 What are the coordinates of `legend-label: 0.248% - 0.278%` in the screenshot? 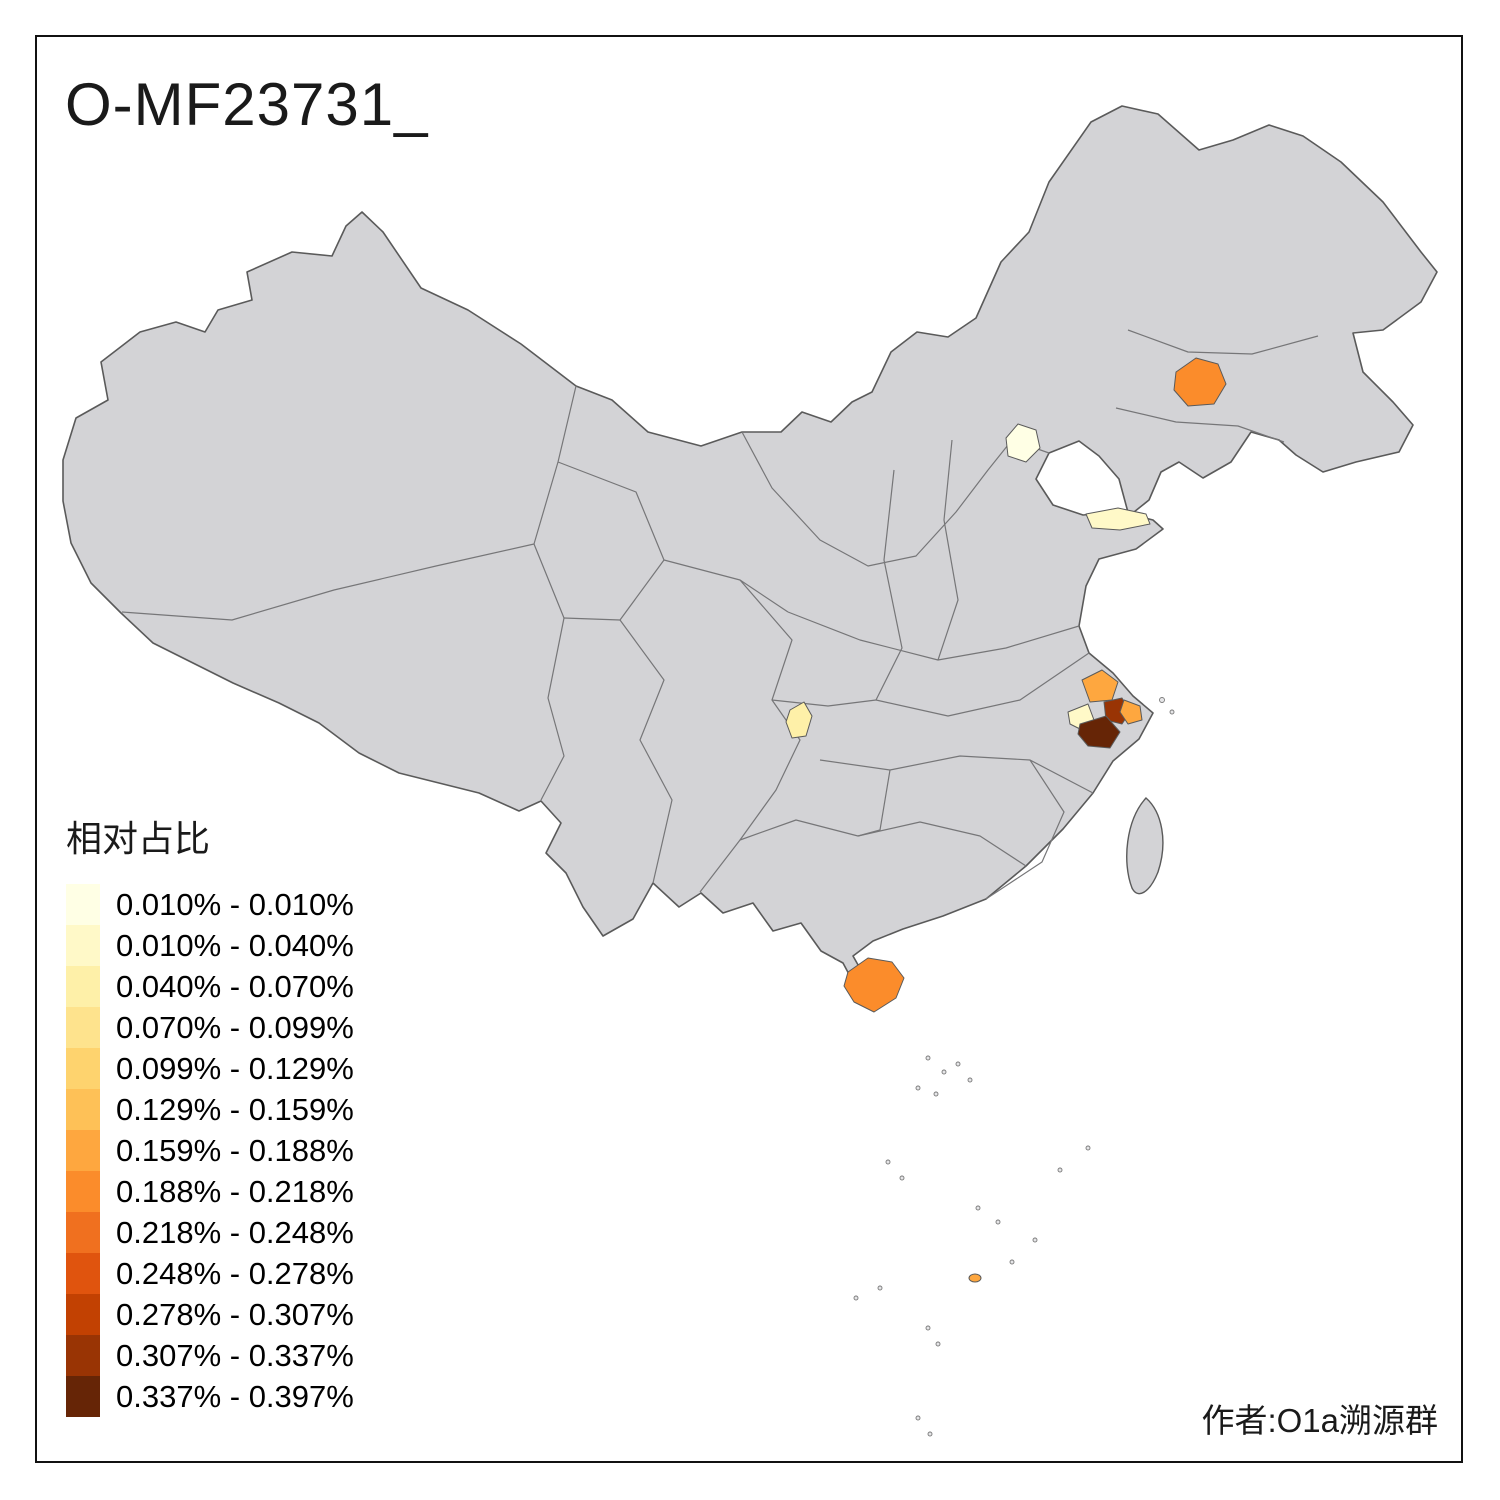 It's located at (235, 1273).